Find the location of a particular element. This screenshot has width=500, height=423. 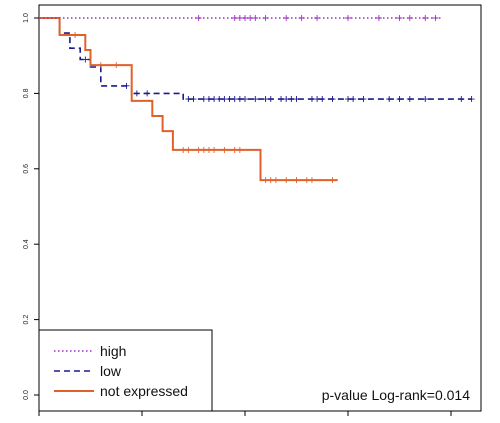

y-tick-label: 0.0 is located at coordinates (26, 395).